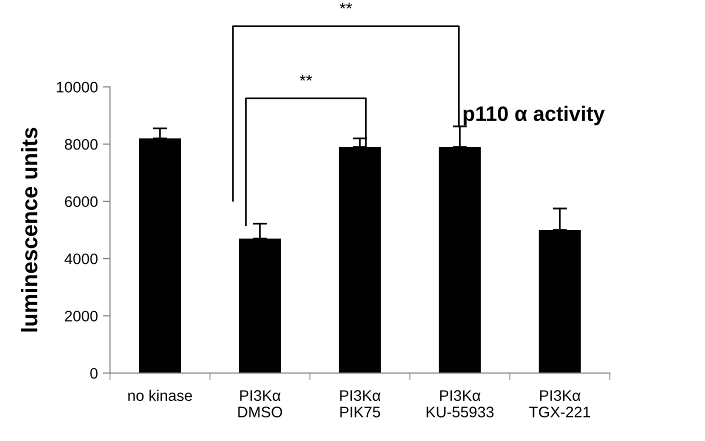  I want to click on y-tick-label: 4000, so click(81, 258).